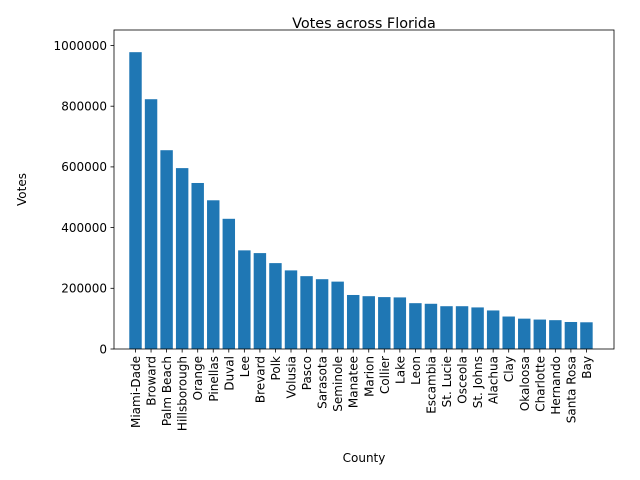 The image size is (640, 480). Describe the element at coordinates (364, 458) in the screenshot. I see `x-axis-label: County` at that location.